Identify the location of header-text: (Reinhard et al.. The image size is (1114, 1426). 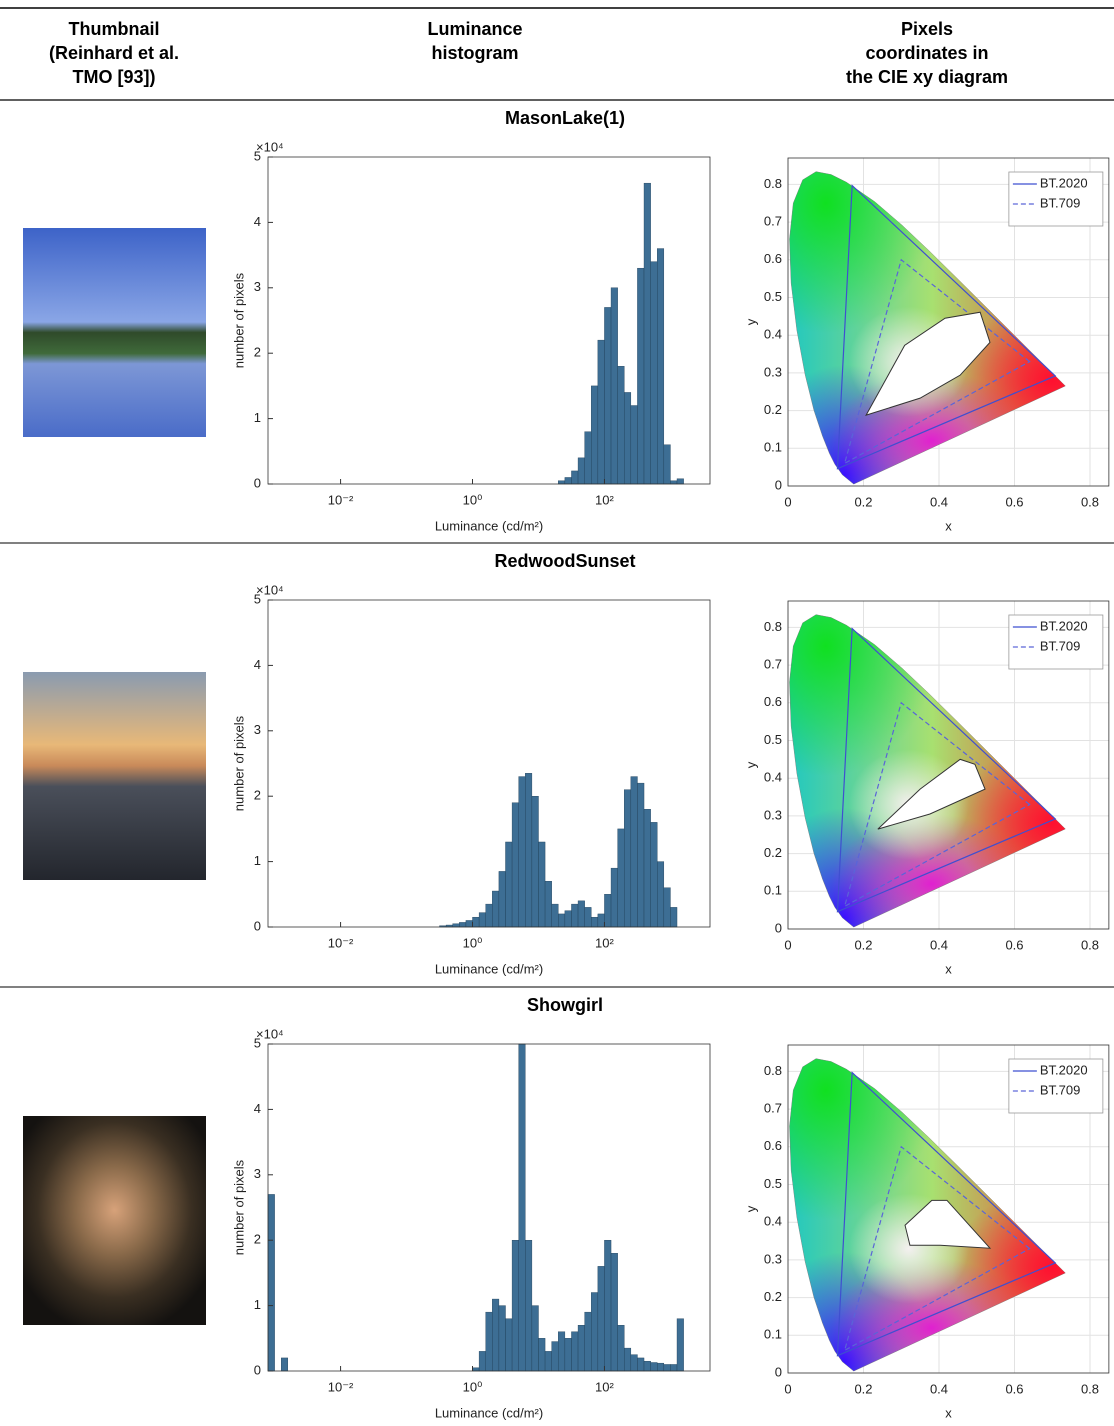
(114, 53).